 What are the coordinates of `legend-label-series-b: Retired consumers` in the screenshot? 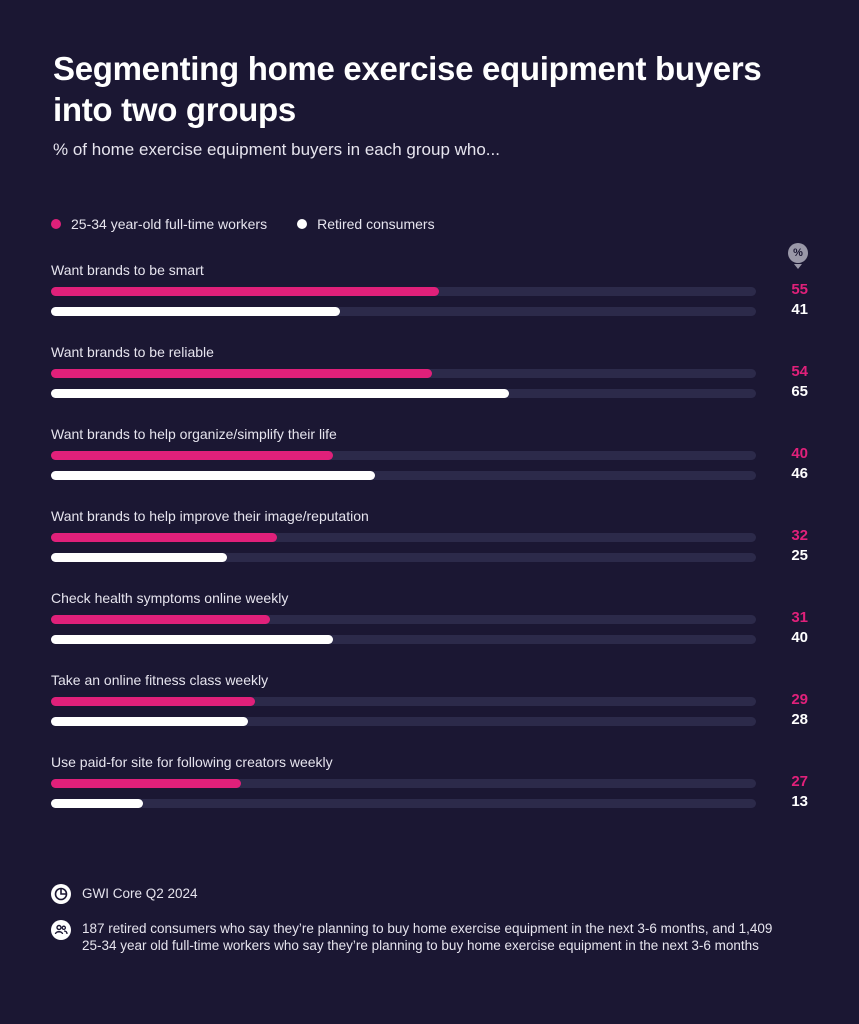 It's located at (376, 224).